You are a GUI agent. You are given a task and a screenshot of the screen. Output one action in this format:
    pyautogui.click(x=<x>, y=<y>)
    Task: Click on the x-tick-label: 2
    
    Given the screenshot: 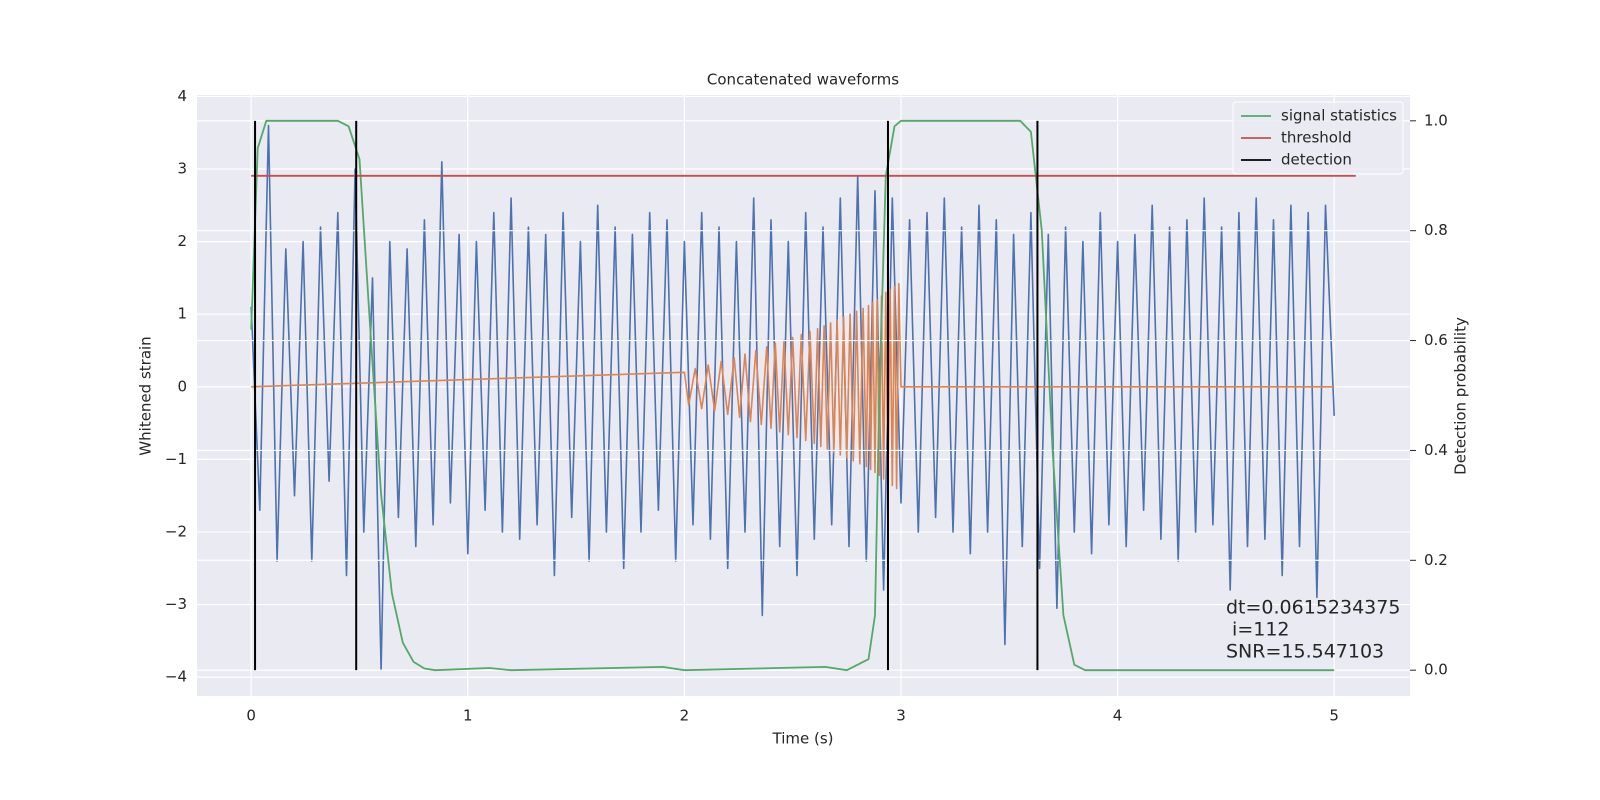 What is the action you would take?
    pyautogui.click(x=685, y=716)
    